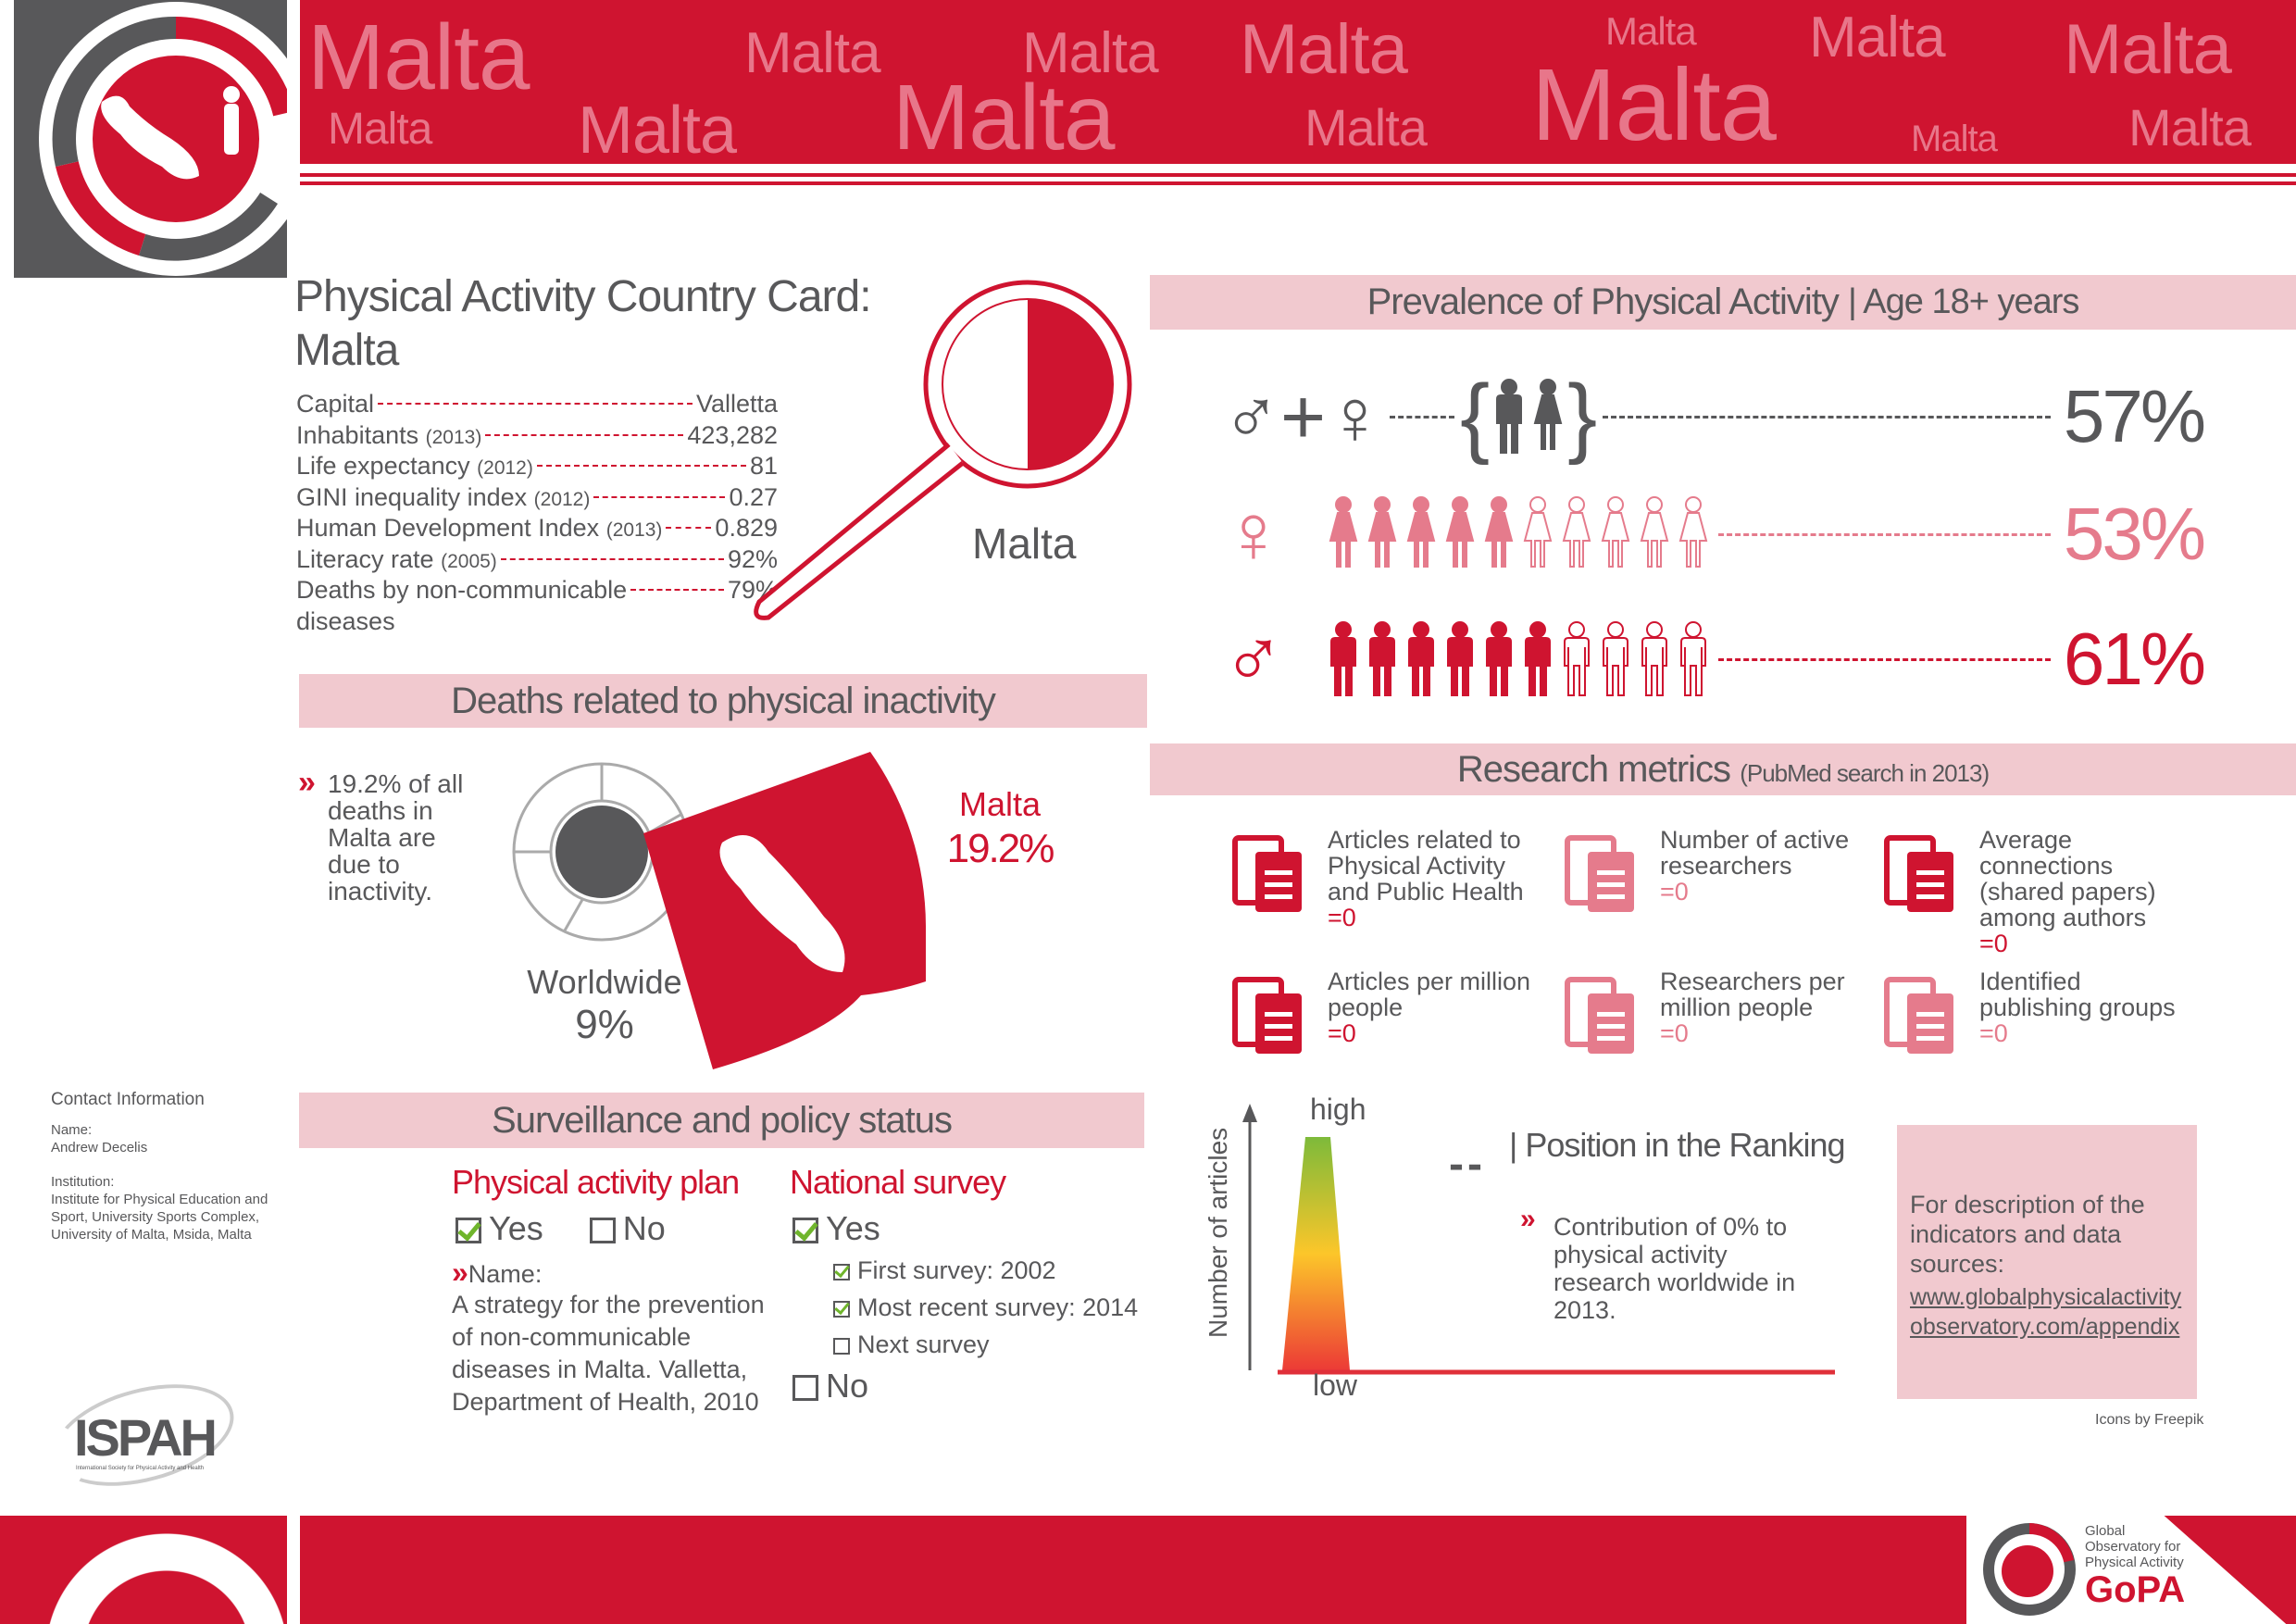 Image resolution: width=2296 pixels, height=1624 pixels. Describe the element at coordinates (1714, 534) in the screenshot. I see `prevalence-row-female: ♀ 53%` at that location.